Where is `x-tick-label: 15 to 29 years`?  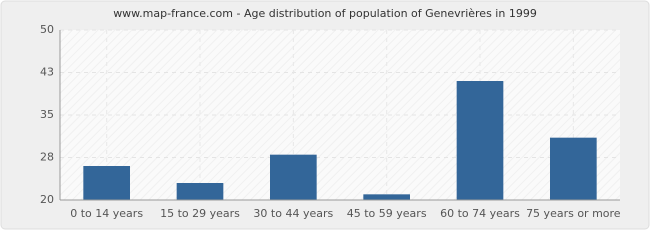 x-tick-label: 15 to 29 years is located at coordinates (200, 213).